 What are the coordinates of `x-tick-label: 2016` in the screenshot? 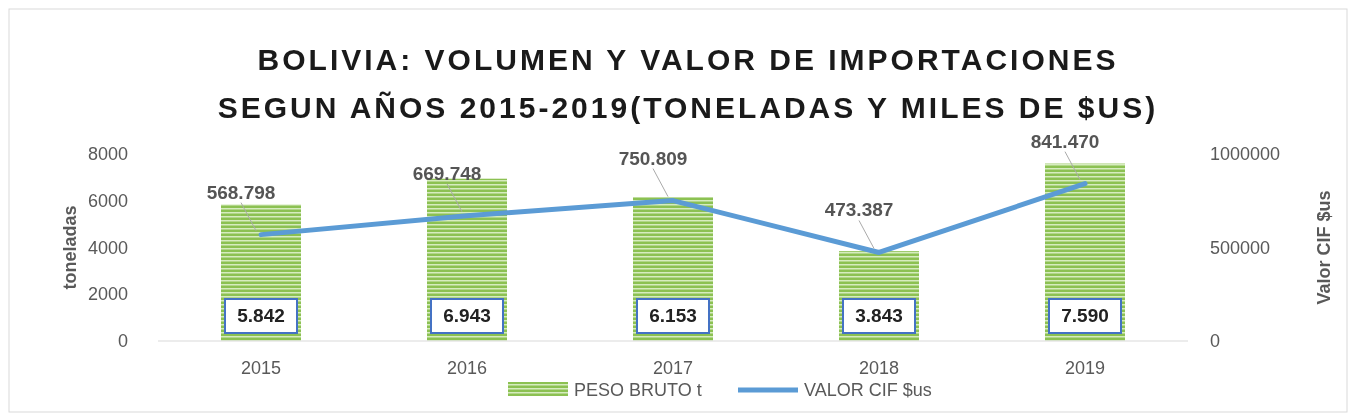 It's located at (467, 368).